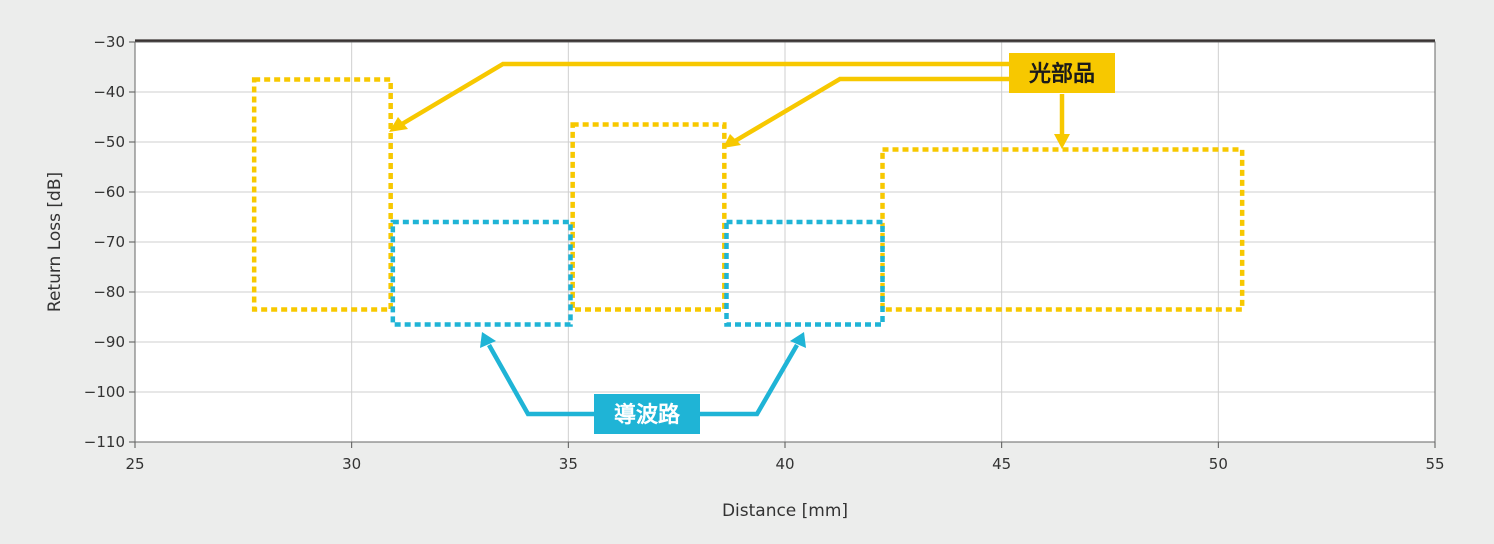 The height and width of the screenshot is (544, 1494). What do you see at coordinates (488, 340) in the screenshot?
I see `waveguide-arrow-left-head` at bounding box center [488, 340].